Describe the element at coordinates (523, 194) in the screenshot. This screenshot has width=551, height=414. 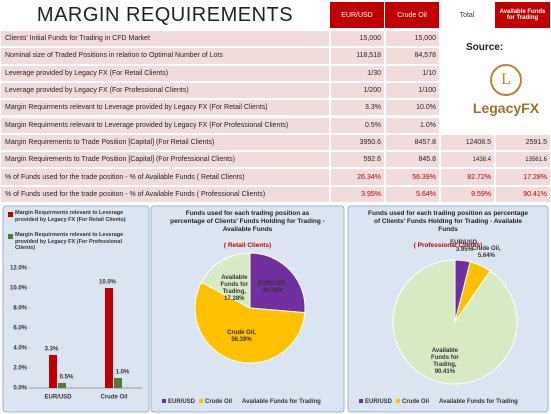
I see `cell-value: 90.41%` at that location.